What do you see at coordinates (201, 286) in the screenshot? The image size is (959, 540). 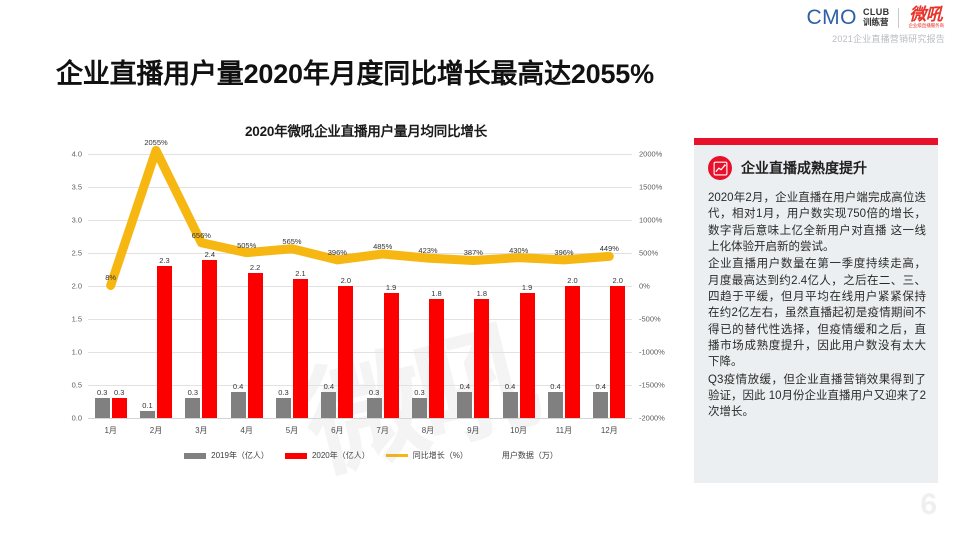 I see `bar-group: 0.3 2.4` at bounding box center [201, 286].